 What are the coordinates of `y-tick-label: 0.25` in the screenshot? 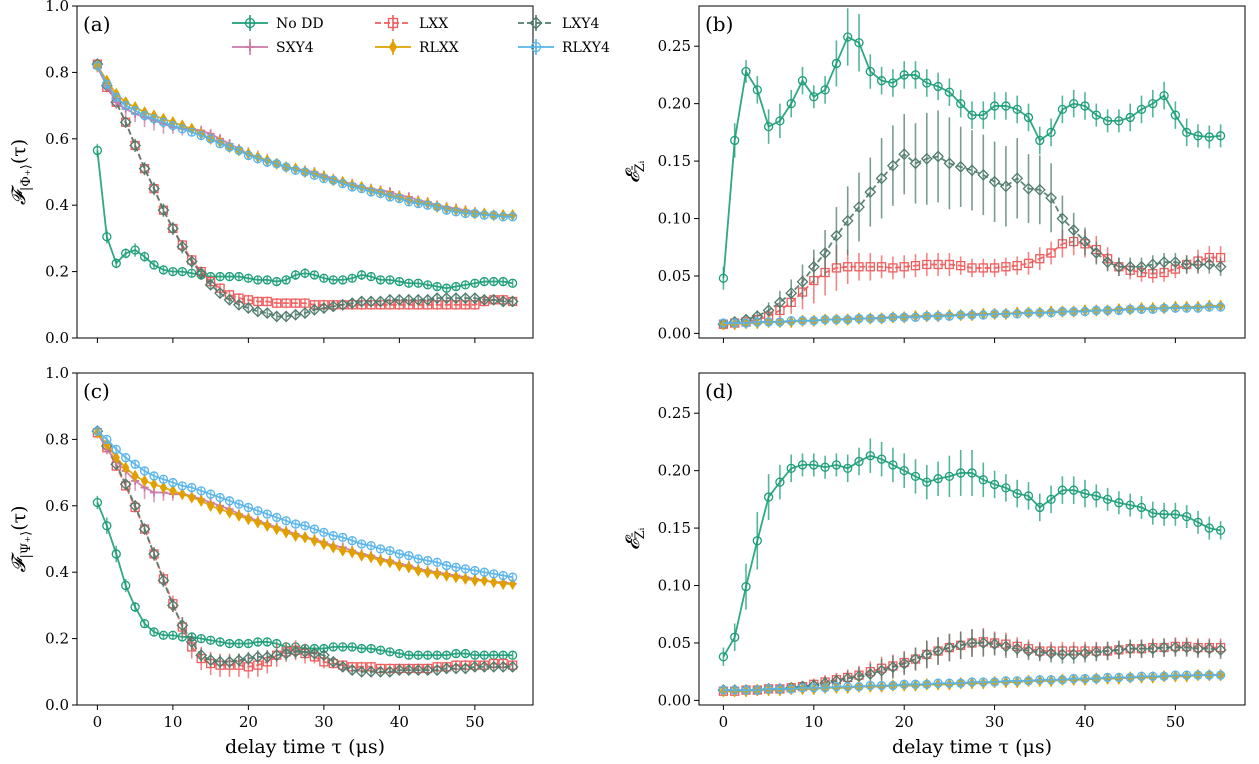 It's located at (674, 46).